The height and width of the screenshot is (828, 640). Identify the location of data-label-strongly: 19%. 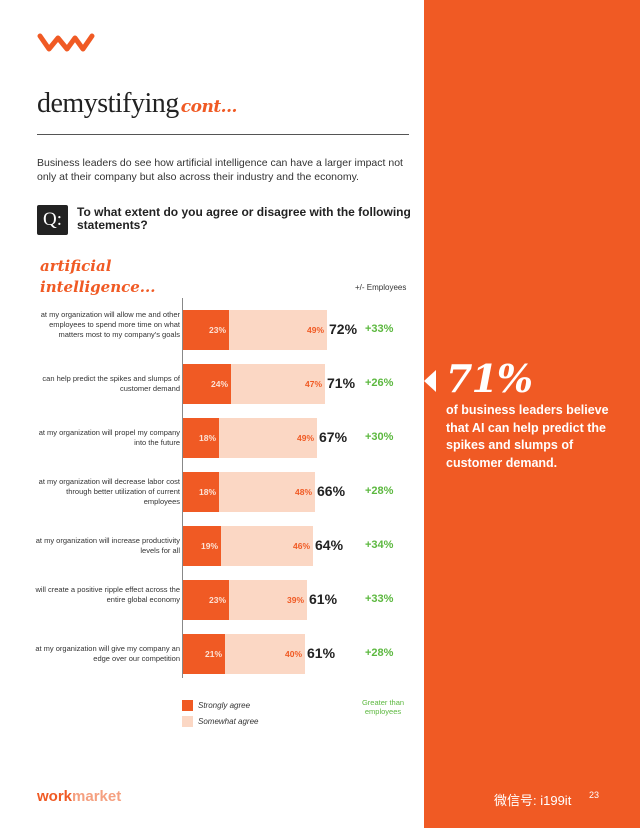
(209, 546).